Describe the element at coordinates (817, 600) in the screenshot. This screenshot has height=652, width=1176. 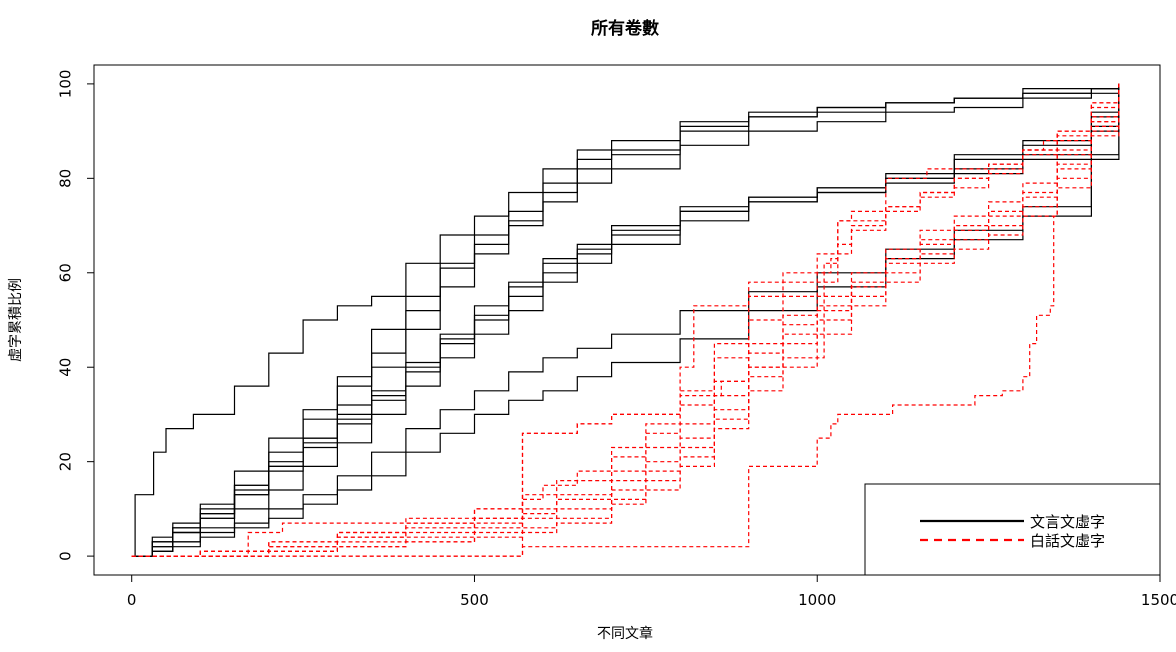
I see `x-tick-label-2: 1000` at that location.